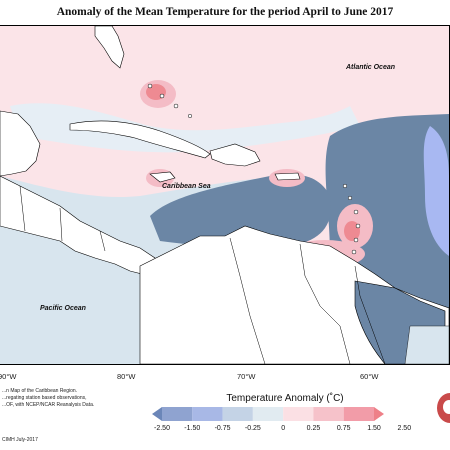 The height and width of the screenshot is (450, 450). What do you see at coordinates (351, 219) in the screenshot?
I see `lesser-antilles-islands` at bounding box center [351, 219].